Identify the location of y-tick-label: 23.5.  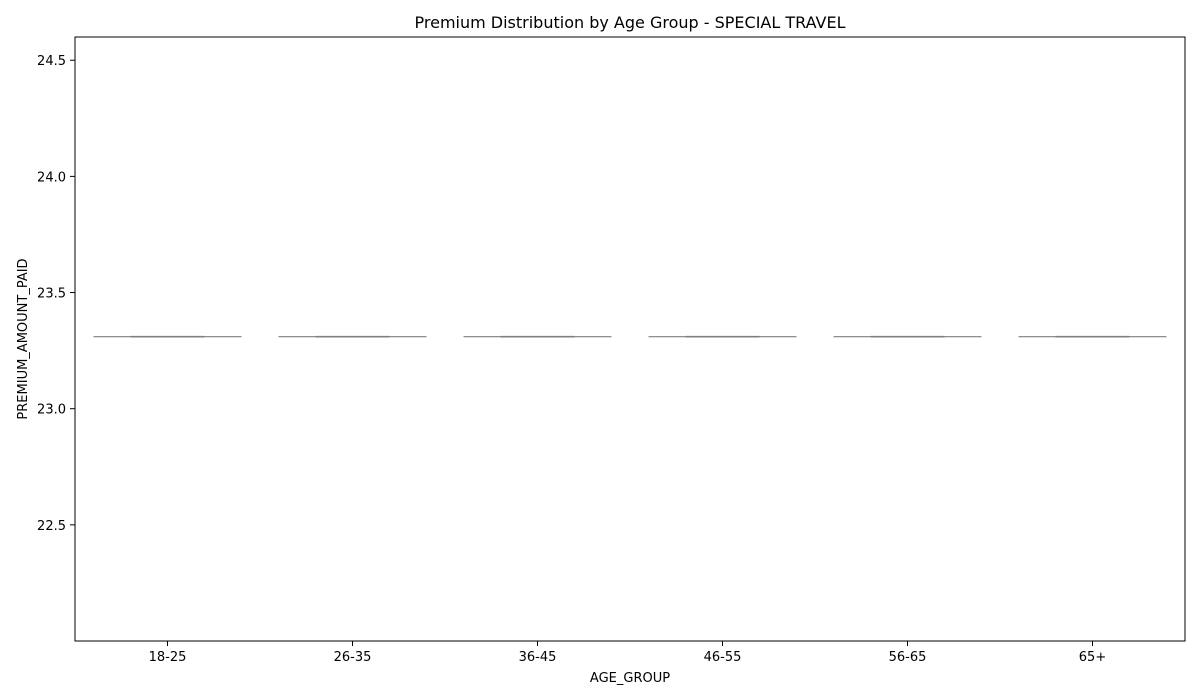
(51, 294).